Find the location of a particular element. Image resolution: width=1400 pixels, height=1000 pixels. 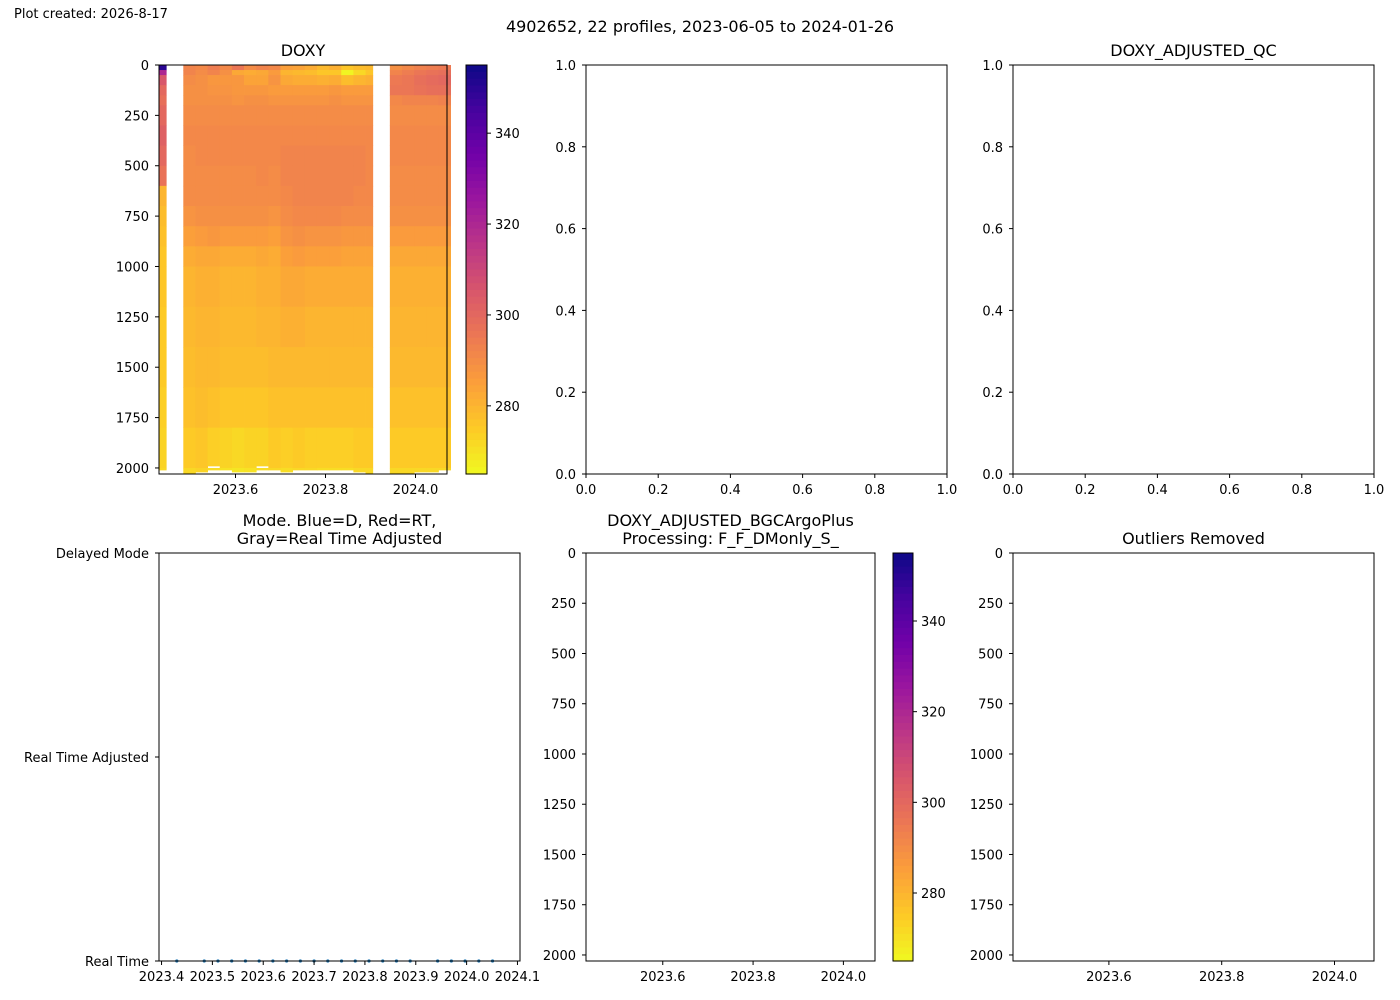

y-tick-label: 1500 is located at coordinates (986, 855).